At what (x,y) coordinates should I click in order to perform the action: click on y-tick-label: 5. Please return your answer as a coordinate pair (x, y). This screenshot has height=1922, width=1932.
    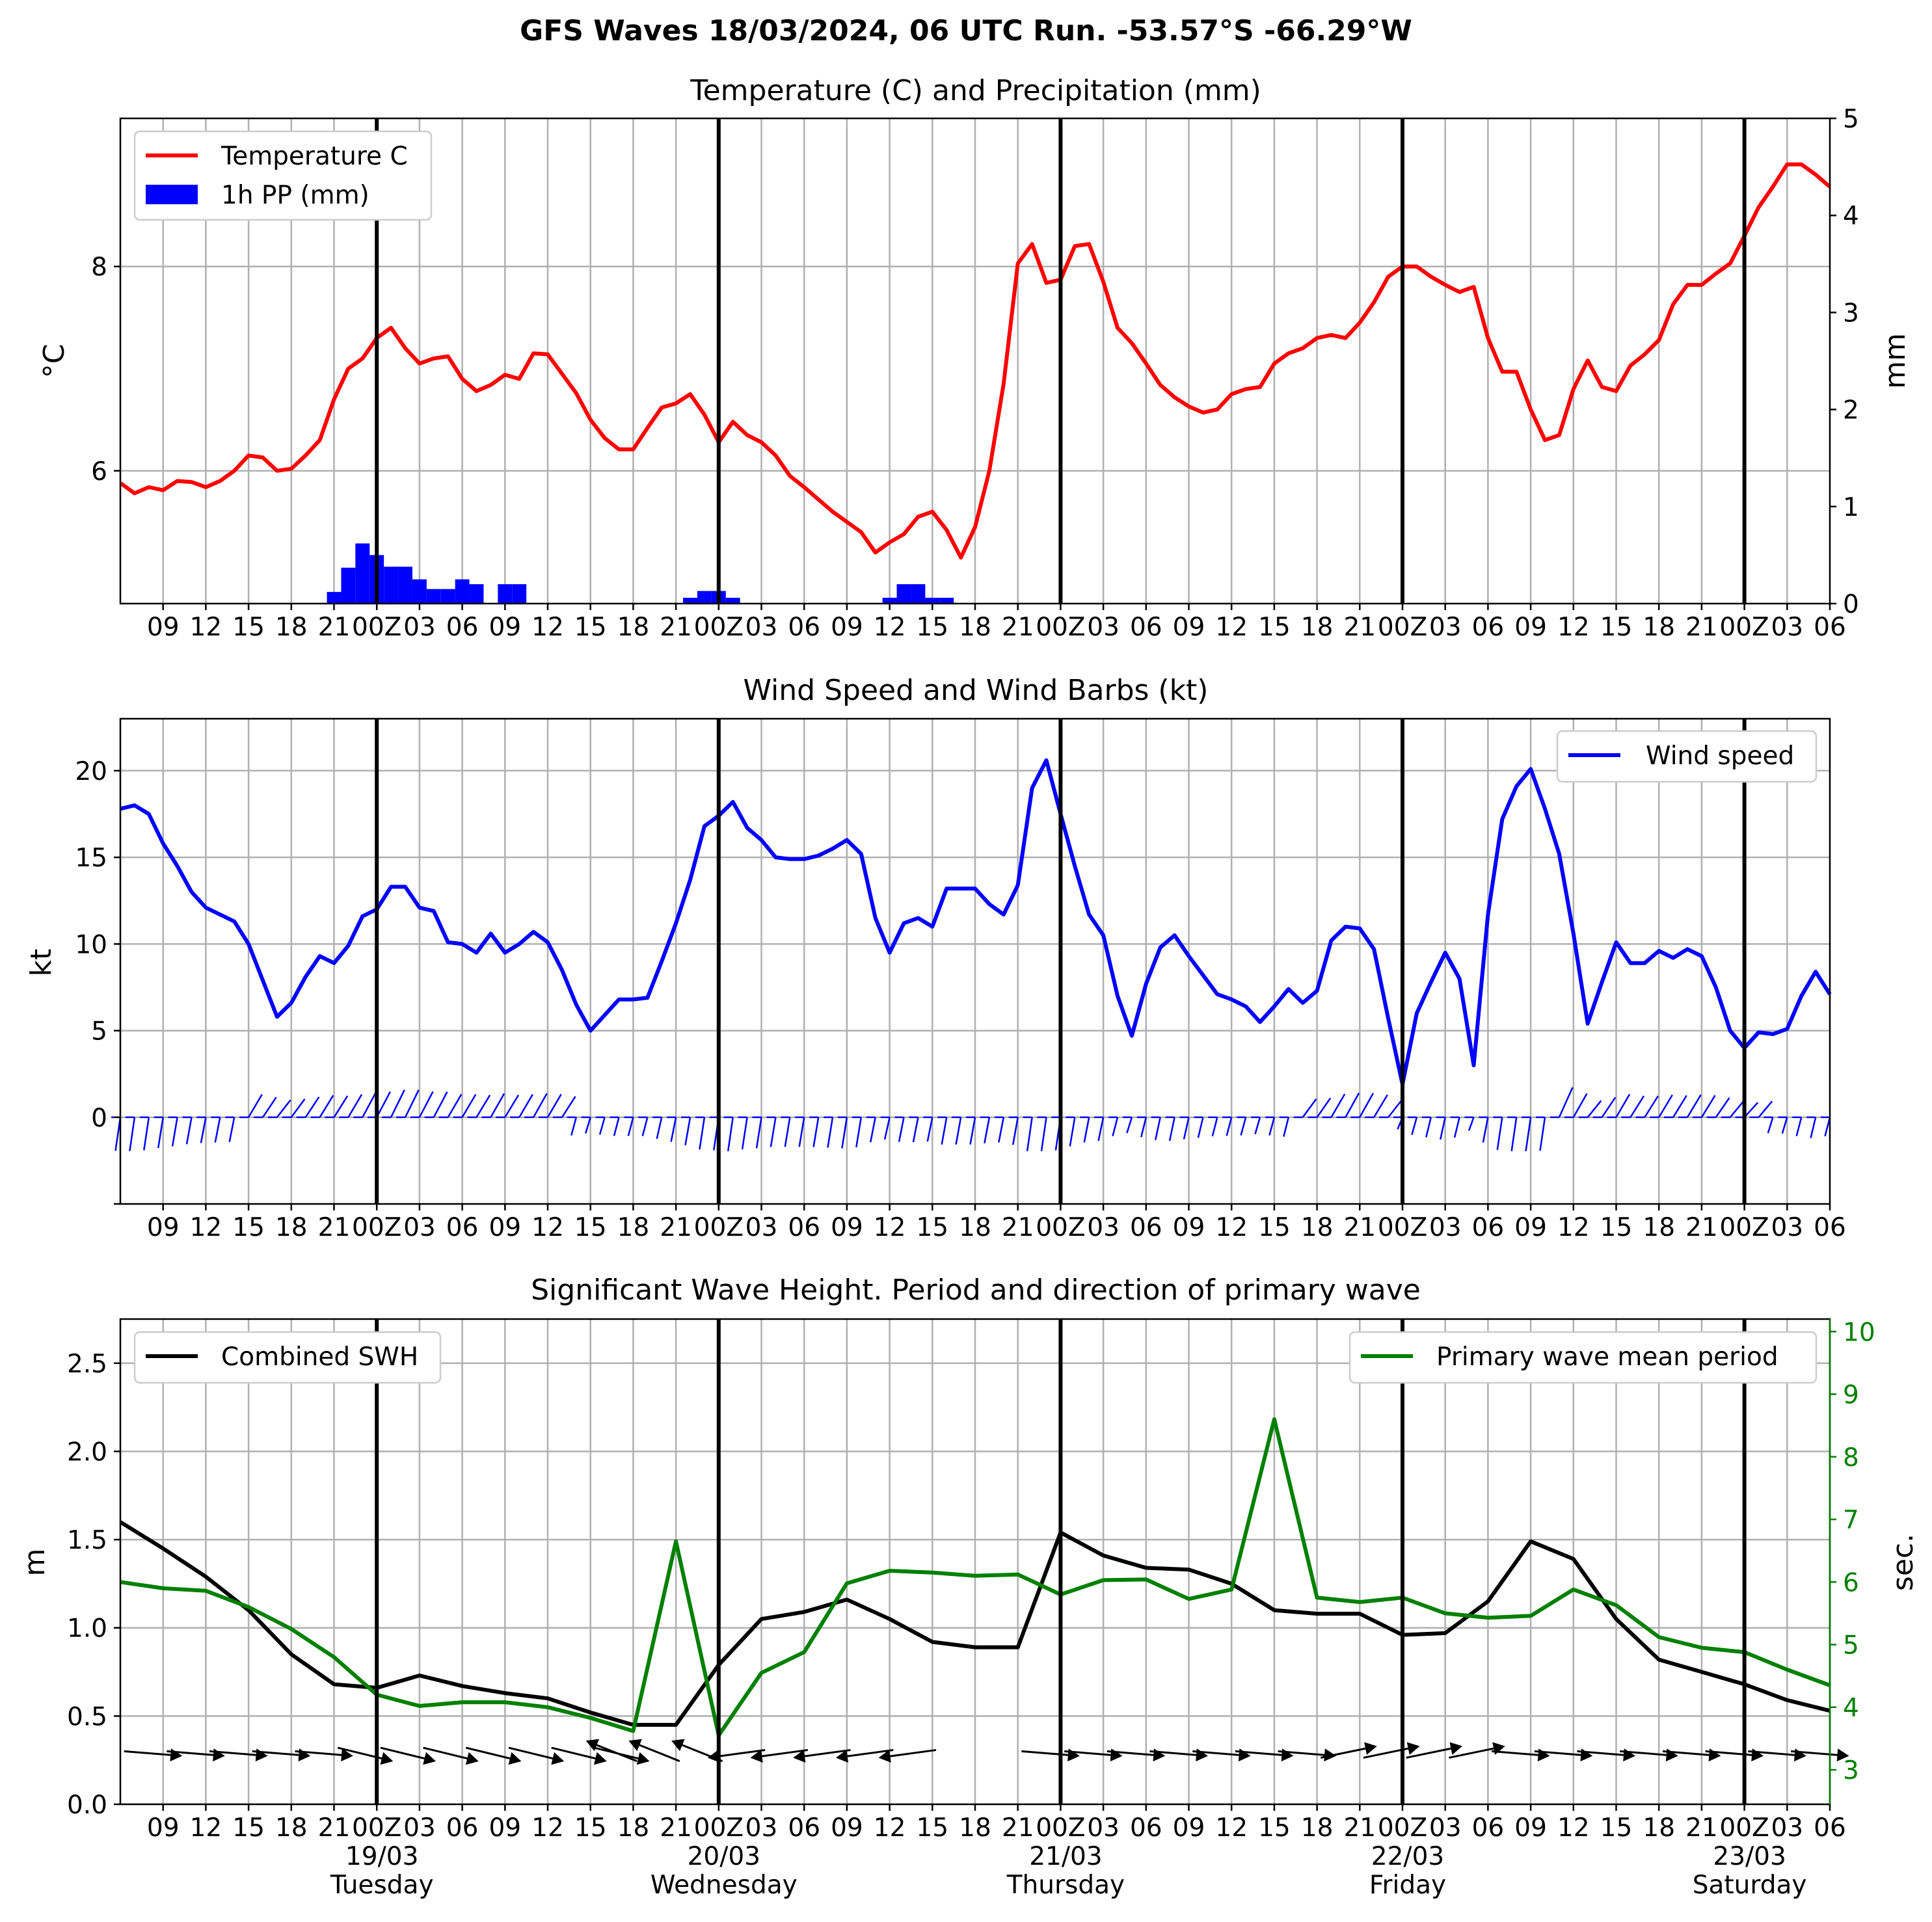
    Looking at the image, I should click on (99, 1032).